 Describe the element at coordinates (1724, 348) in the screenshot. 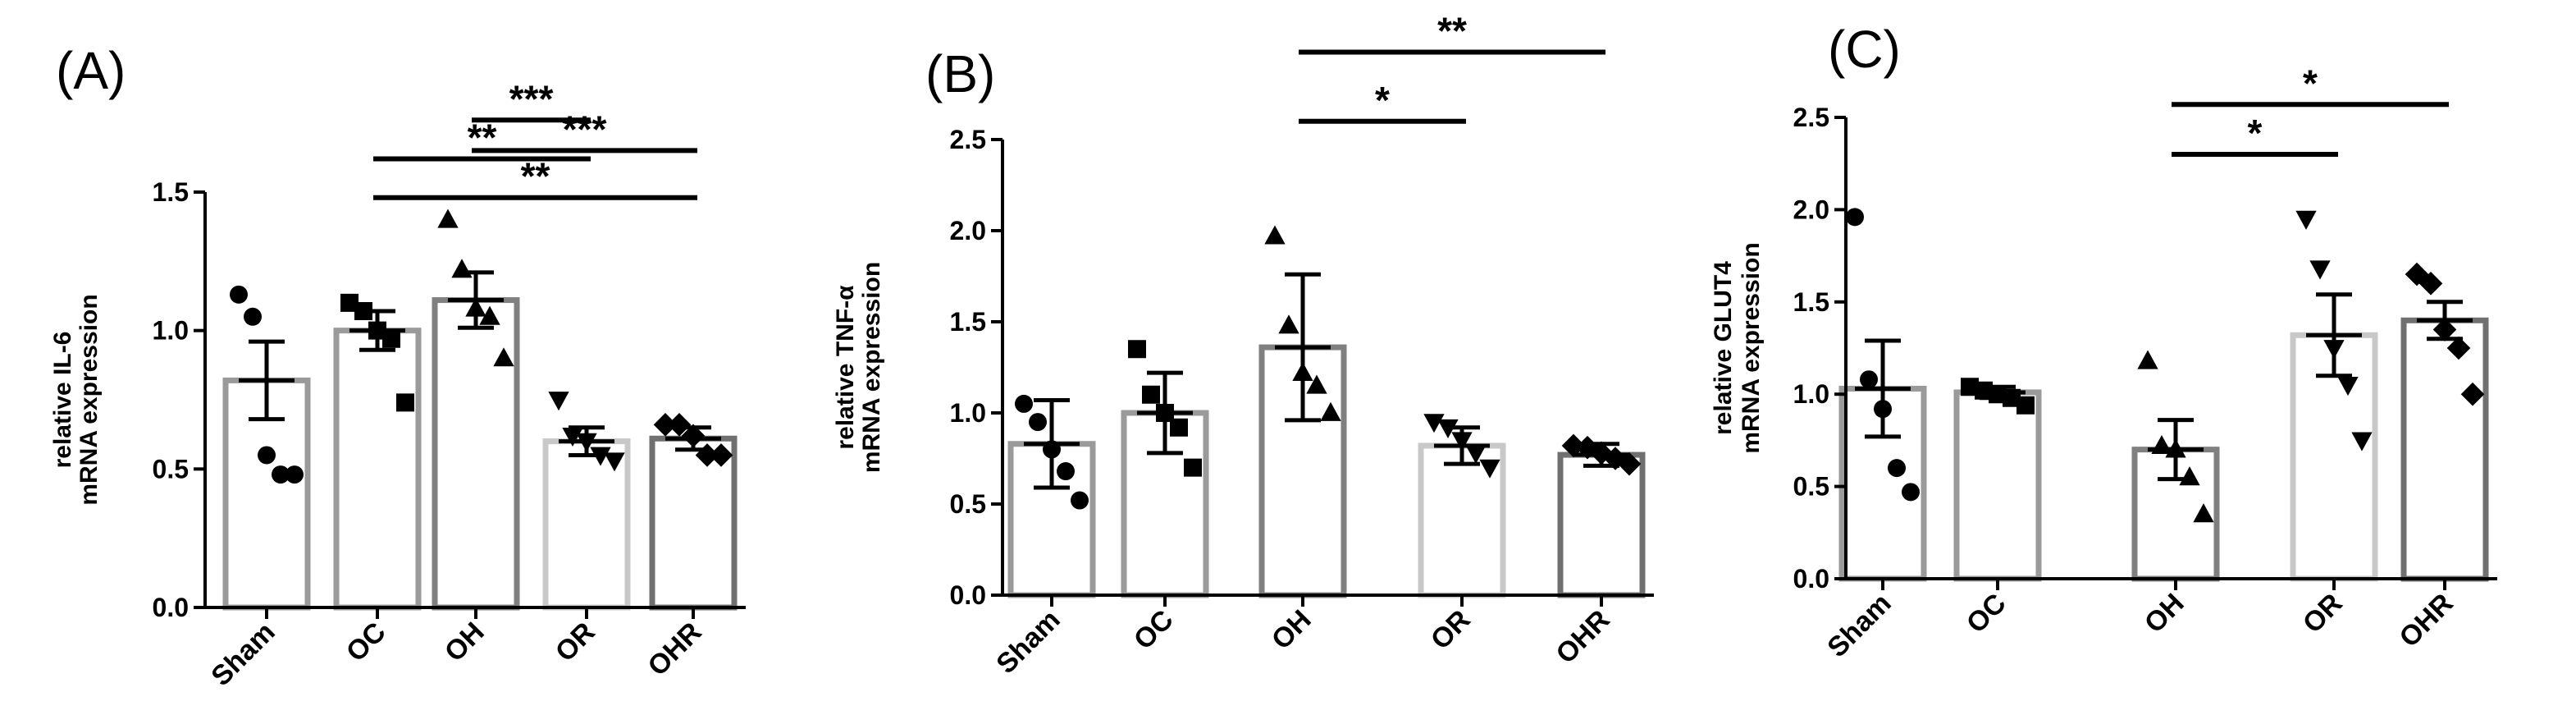

I see `y-axis-label-line1: relative GLUT4` at that location.